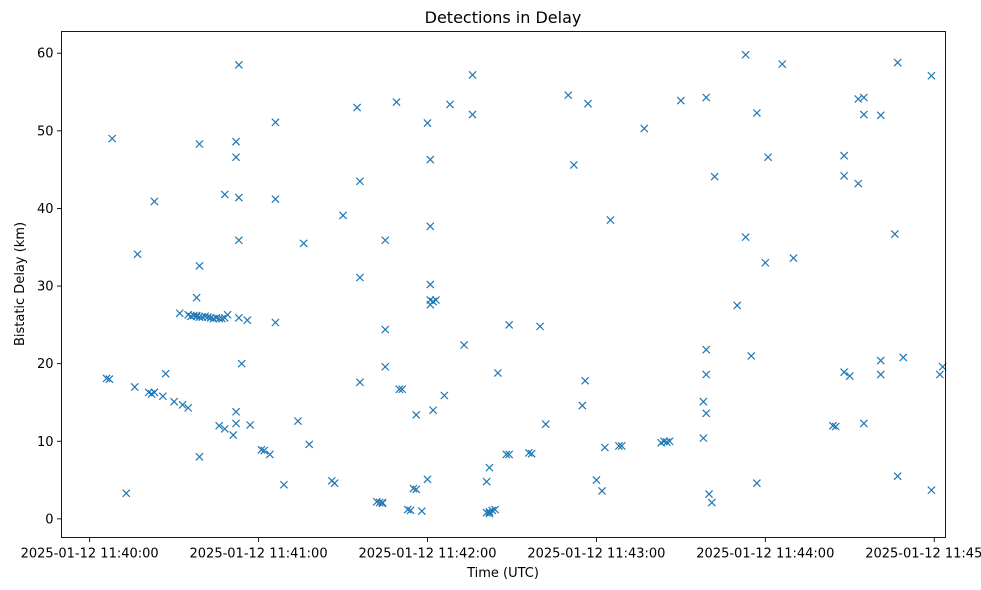  Describe the element at coordinates (765, 554) in the screenshot. I see `x-tick-label: 2025-01-12 11:44:00` at that location.